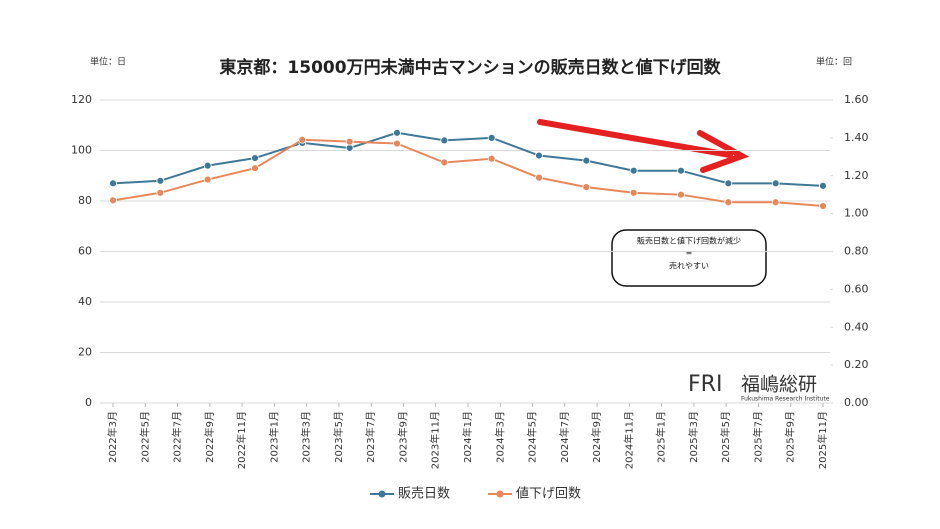 Image resolution: width=940 pixels, height=529 pixels. I want to click on y2-tick-label: 0.40, so click(856, 326).